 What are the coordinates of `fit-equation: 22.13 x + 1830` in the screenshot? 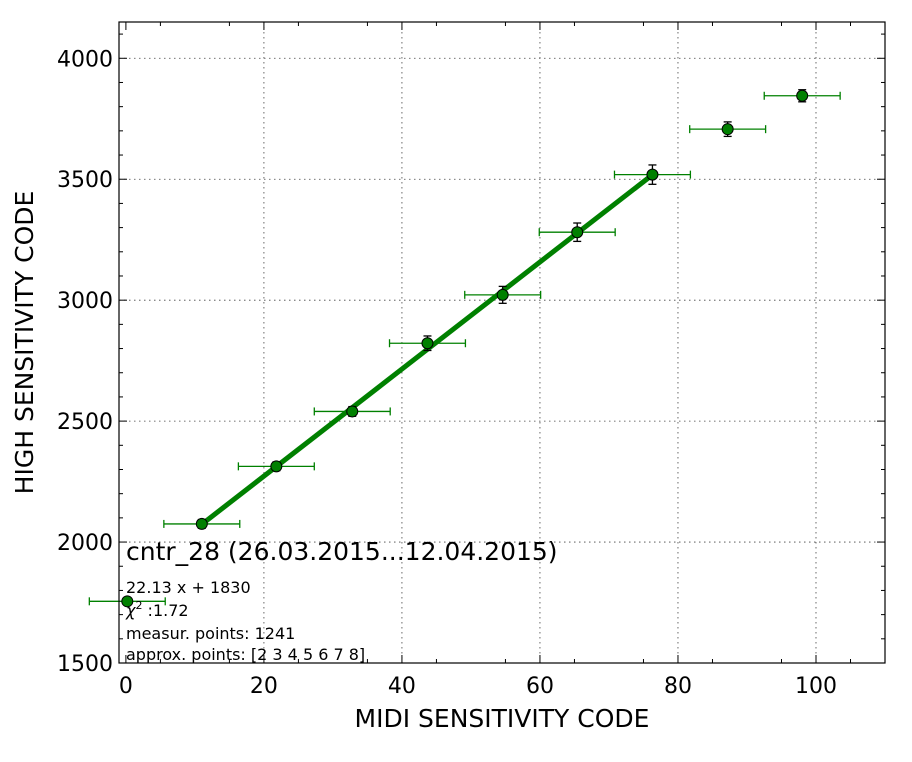 It's located at (188, 587).